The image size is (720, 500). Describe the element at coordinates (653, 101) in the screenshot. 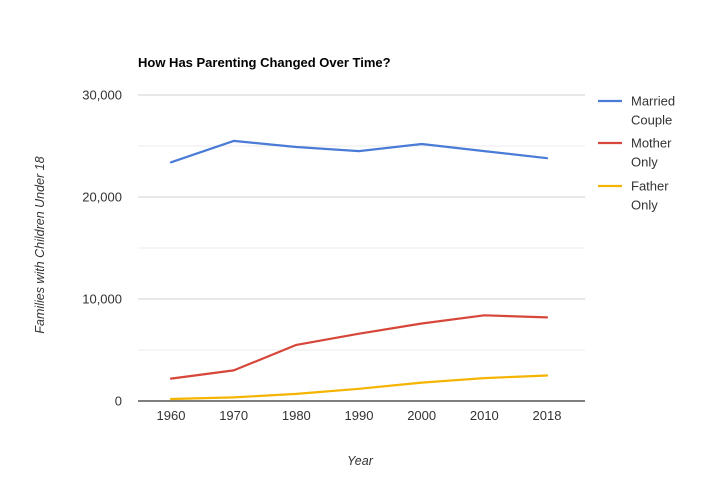

I see `legend-label-married-couple: Married` at that location.